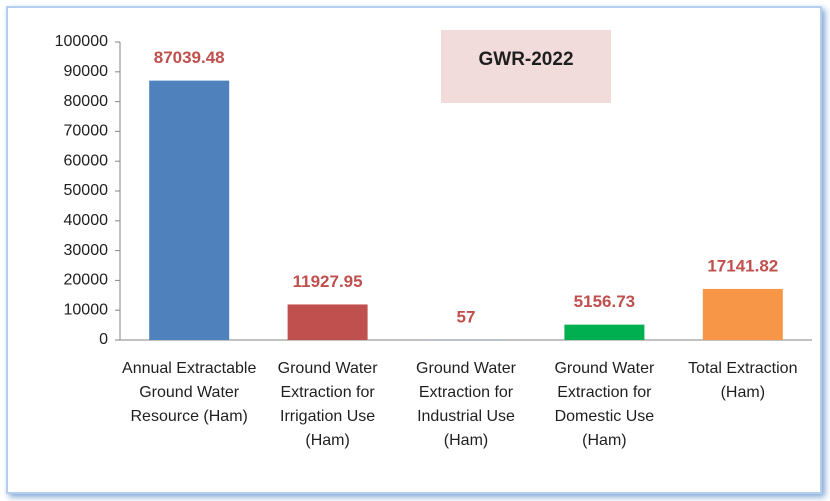  What do you see at coordinates (86, 131) in the screenshot?
I see `y-tick-label: 70000` at bounding box center [86, 131].